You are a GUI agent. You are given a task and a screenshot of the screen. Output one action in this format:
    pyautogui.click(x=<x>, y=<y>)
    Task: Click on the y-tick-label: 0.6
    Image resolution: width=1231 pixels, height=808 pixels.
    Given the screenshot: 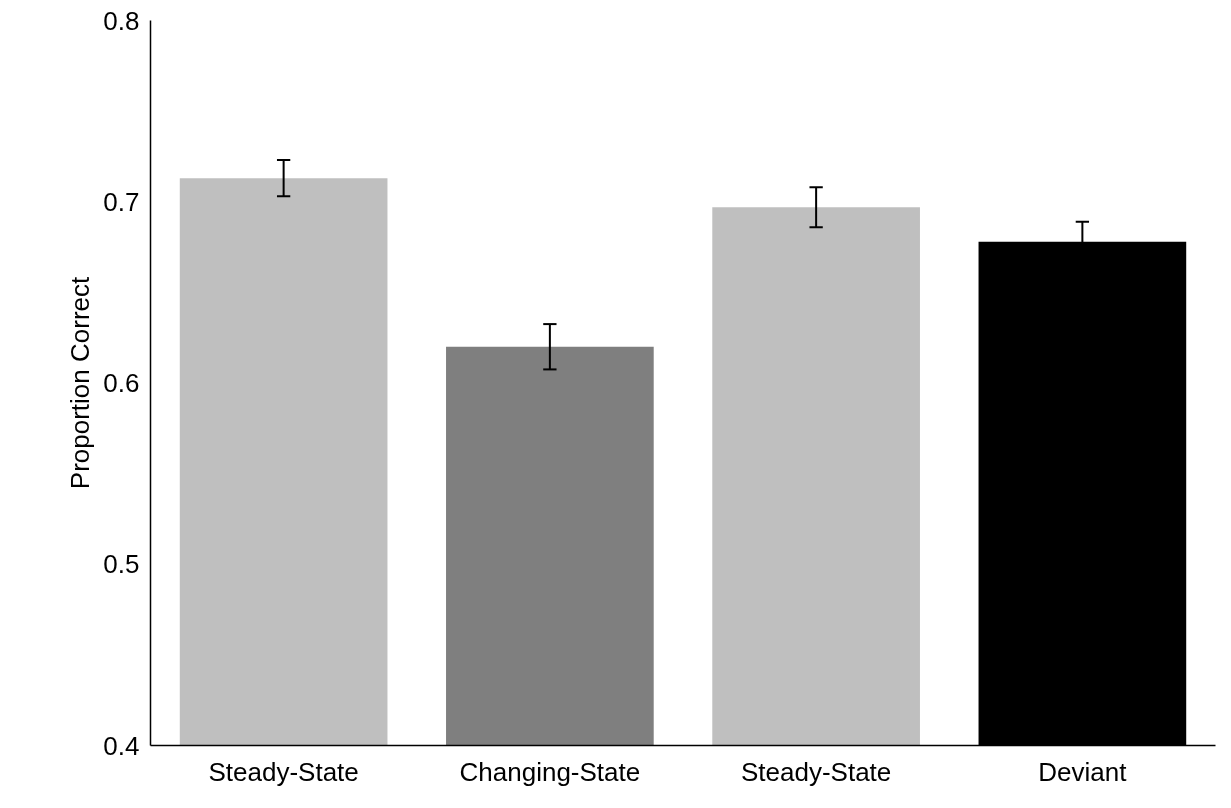 What is the action you would take?
    pyautogui.click(x=121, y=383)
    